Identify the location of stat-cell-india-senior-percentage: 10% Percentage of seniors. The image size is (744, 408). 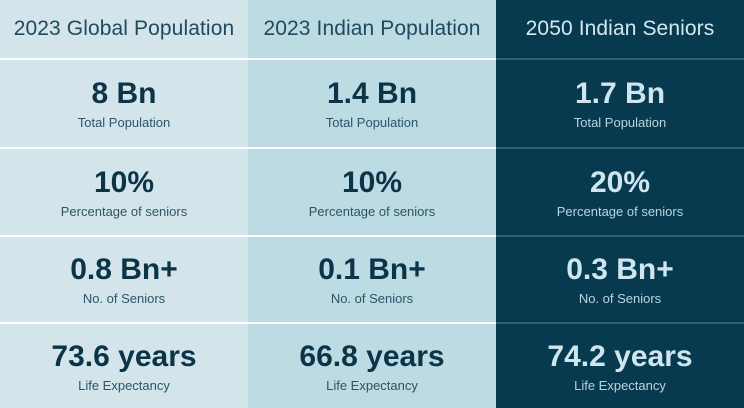
(372, 191).